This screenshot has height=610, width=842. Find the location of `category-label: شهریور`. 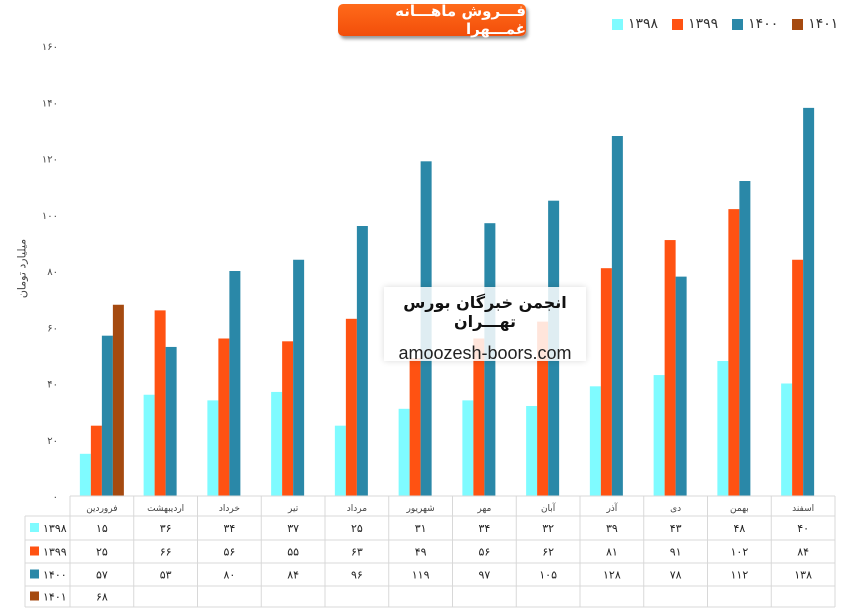

category-label: شهریور is located at coordinates (420, 509).